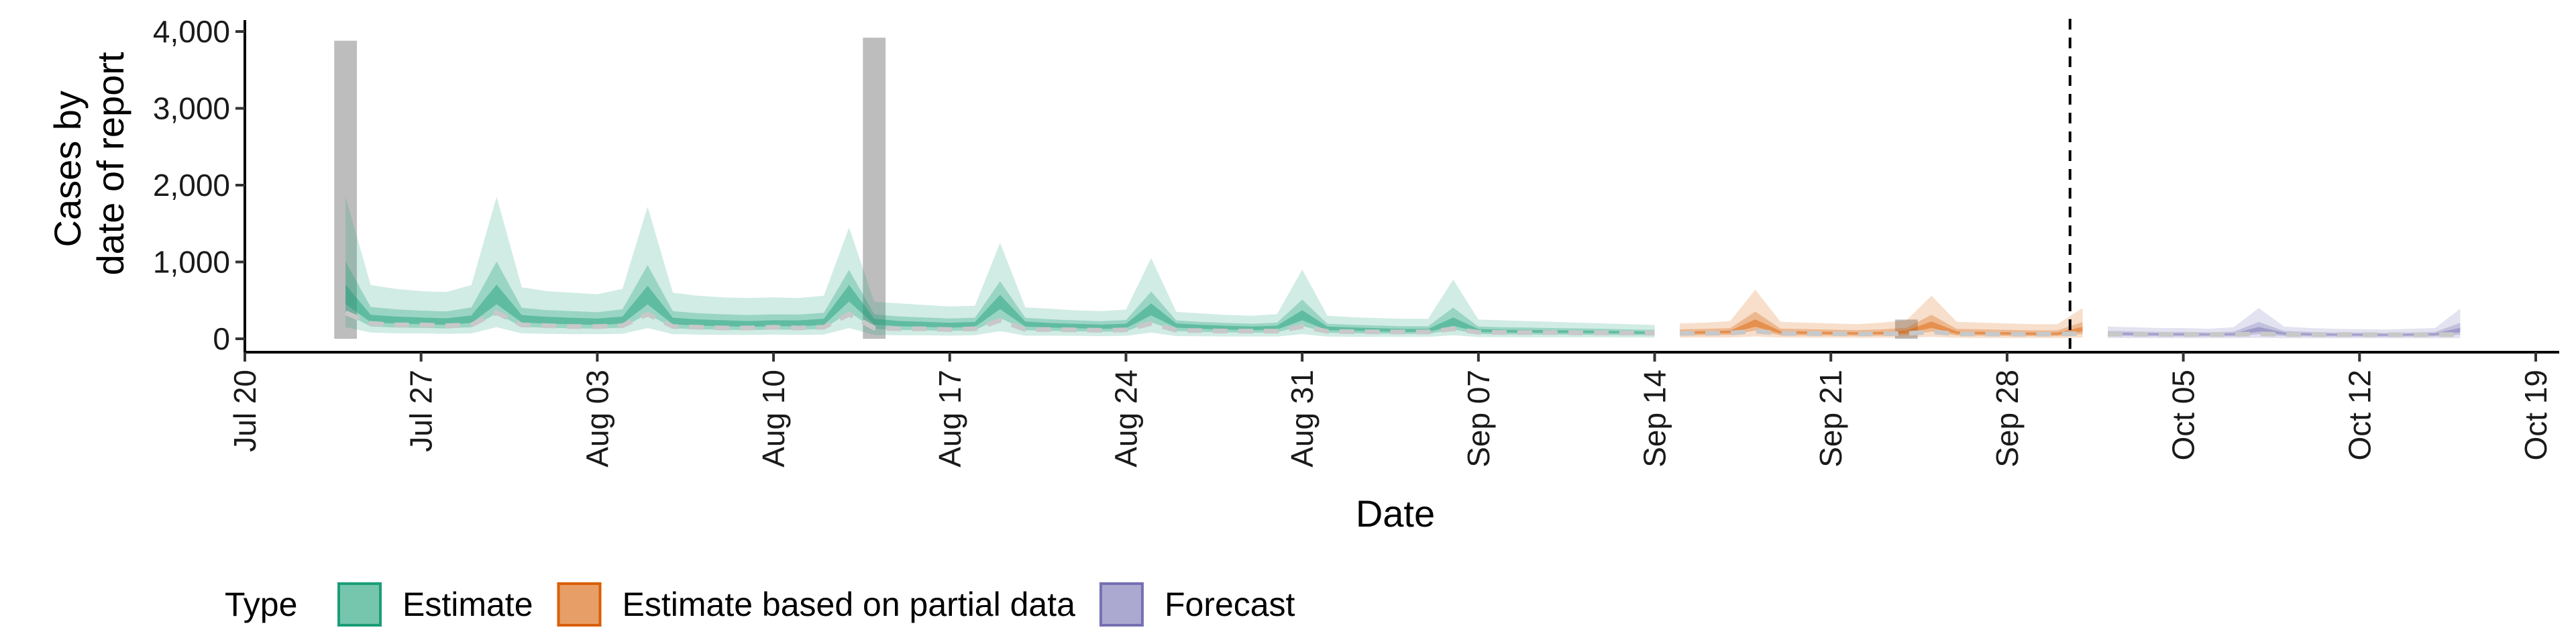 The width and height of the screenshot is (2576, 644). Describe the element at coordinates (2007, 419) in the screenshot. I see `x-tick-label-10: Sep 28` at that location.